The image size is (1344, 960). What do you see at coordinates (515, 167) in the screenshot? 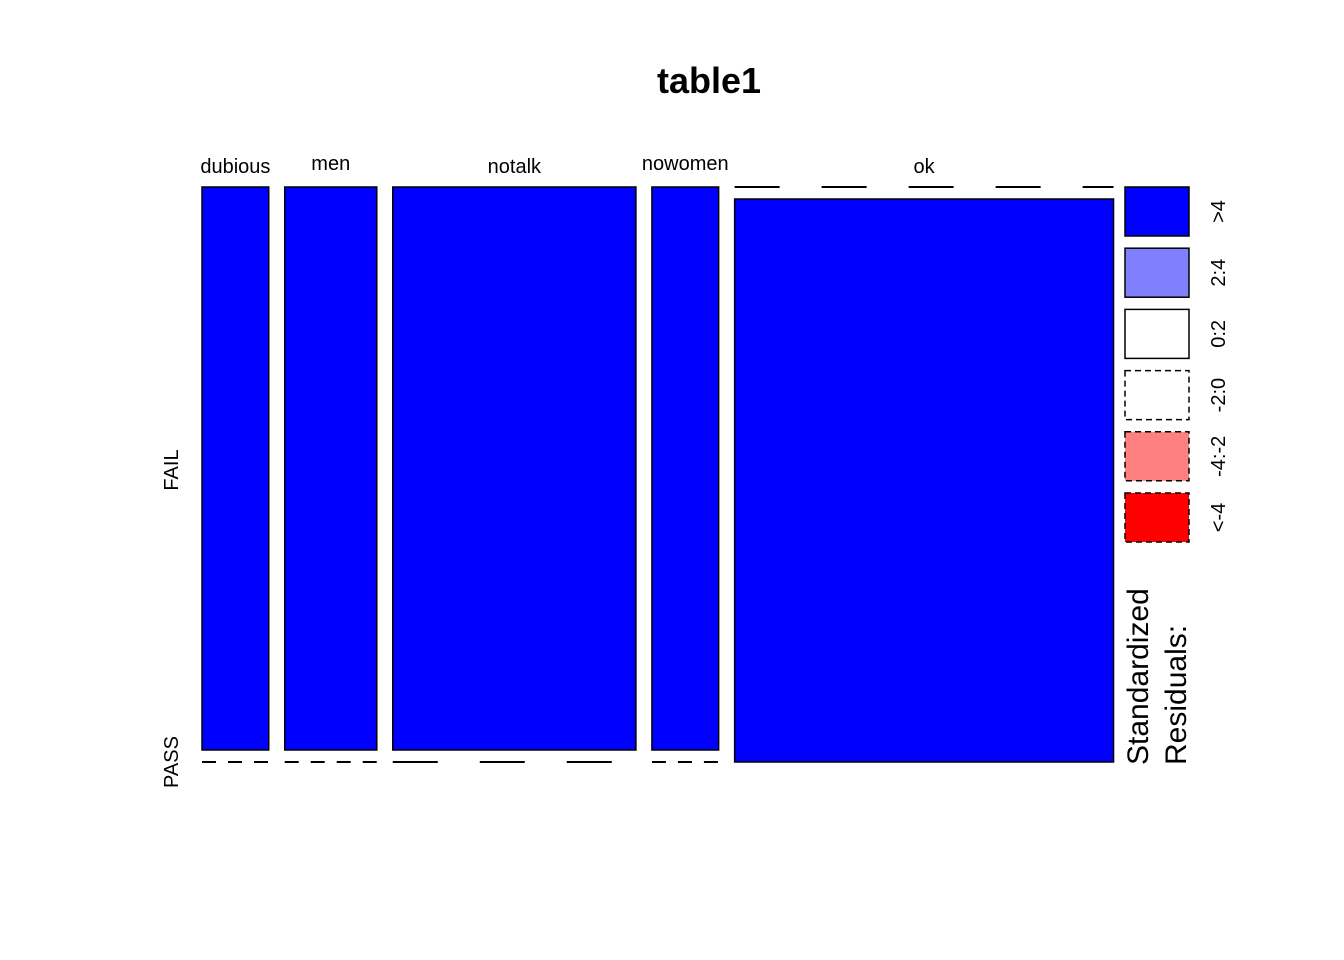
I see `column-label-notalk: notalk` at bounding box center [515, 167].